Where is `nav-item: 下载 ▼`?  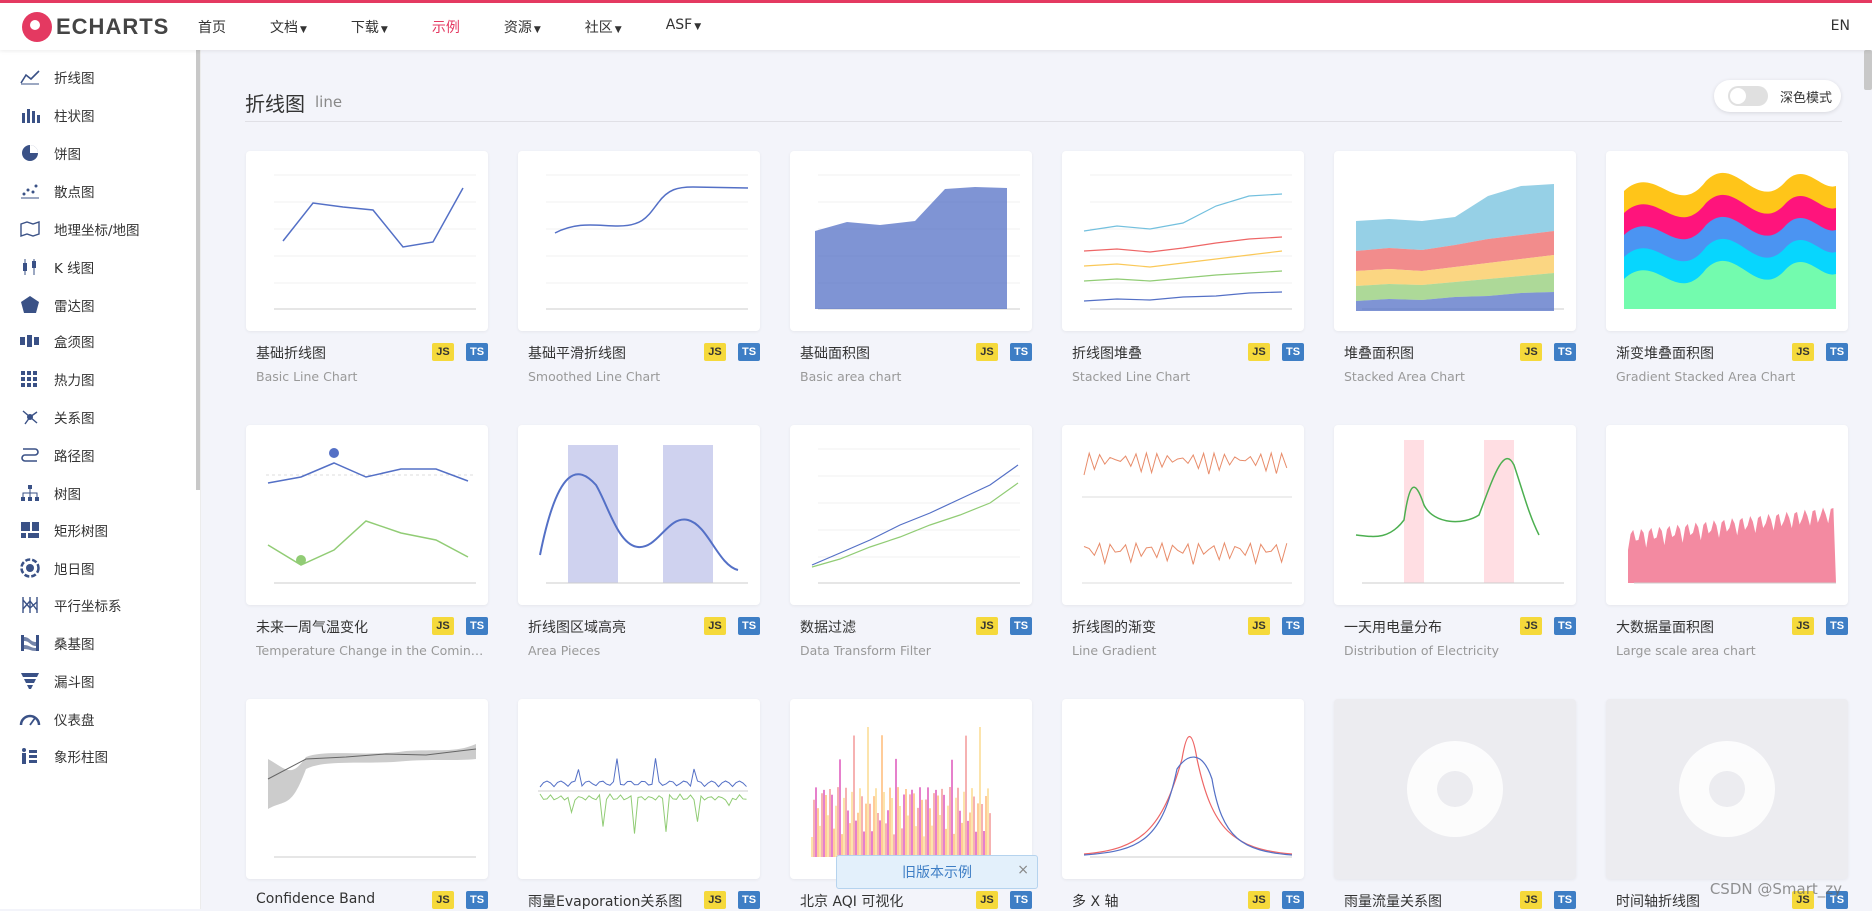
nav-item: 下载 ▼ is located at coordinates (369, 27).